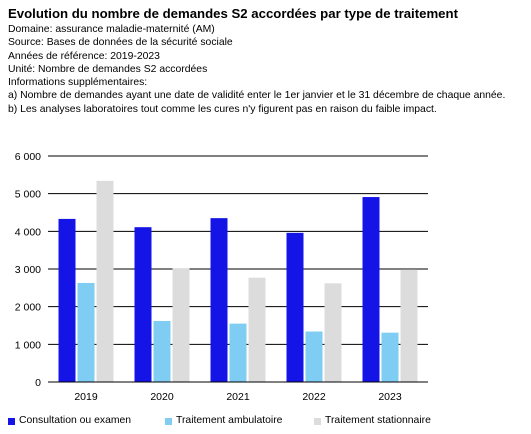  I want to click on x-tick-label: 2023, so click(390, 397).